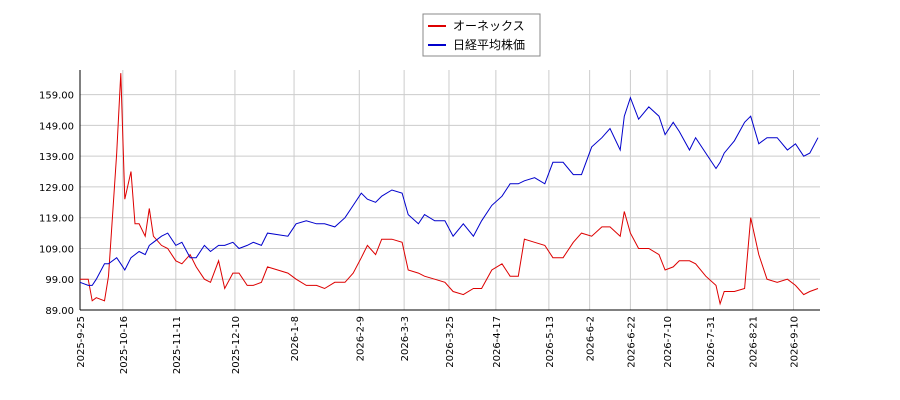  What do you see at coordinates (668, 342) in the screenshot?
I see `x-tick-label: 2026-7-10` at bounding box center [668, 342].